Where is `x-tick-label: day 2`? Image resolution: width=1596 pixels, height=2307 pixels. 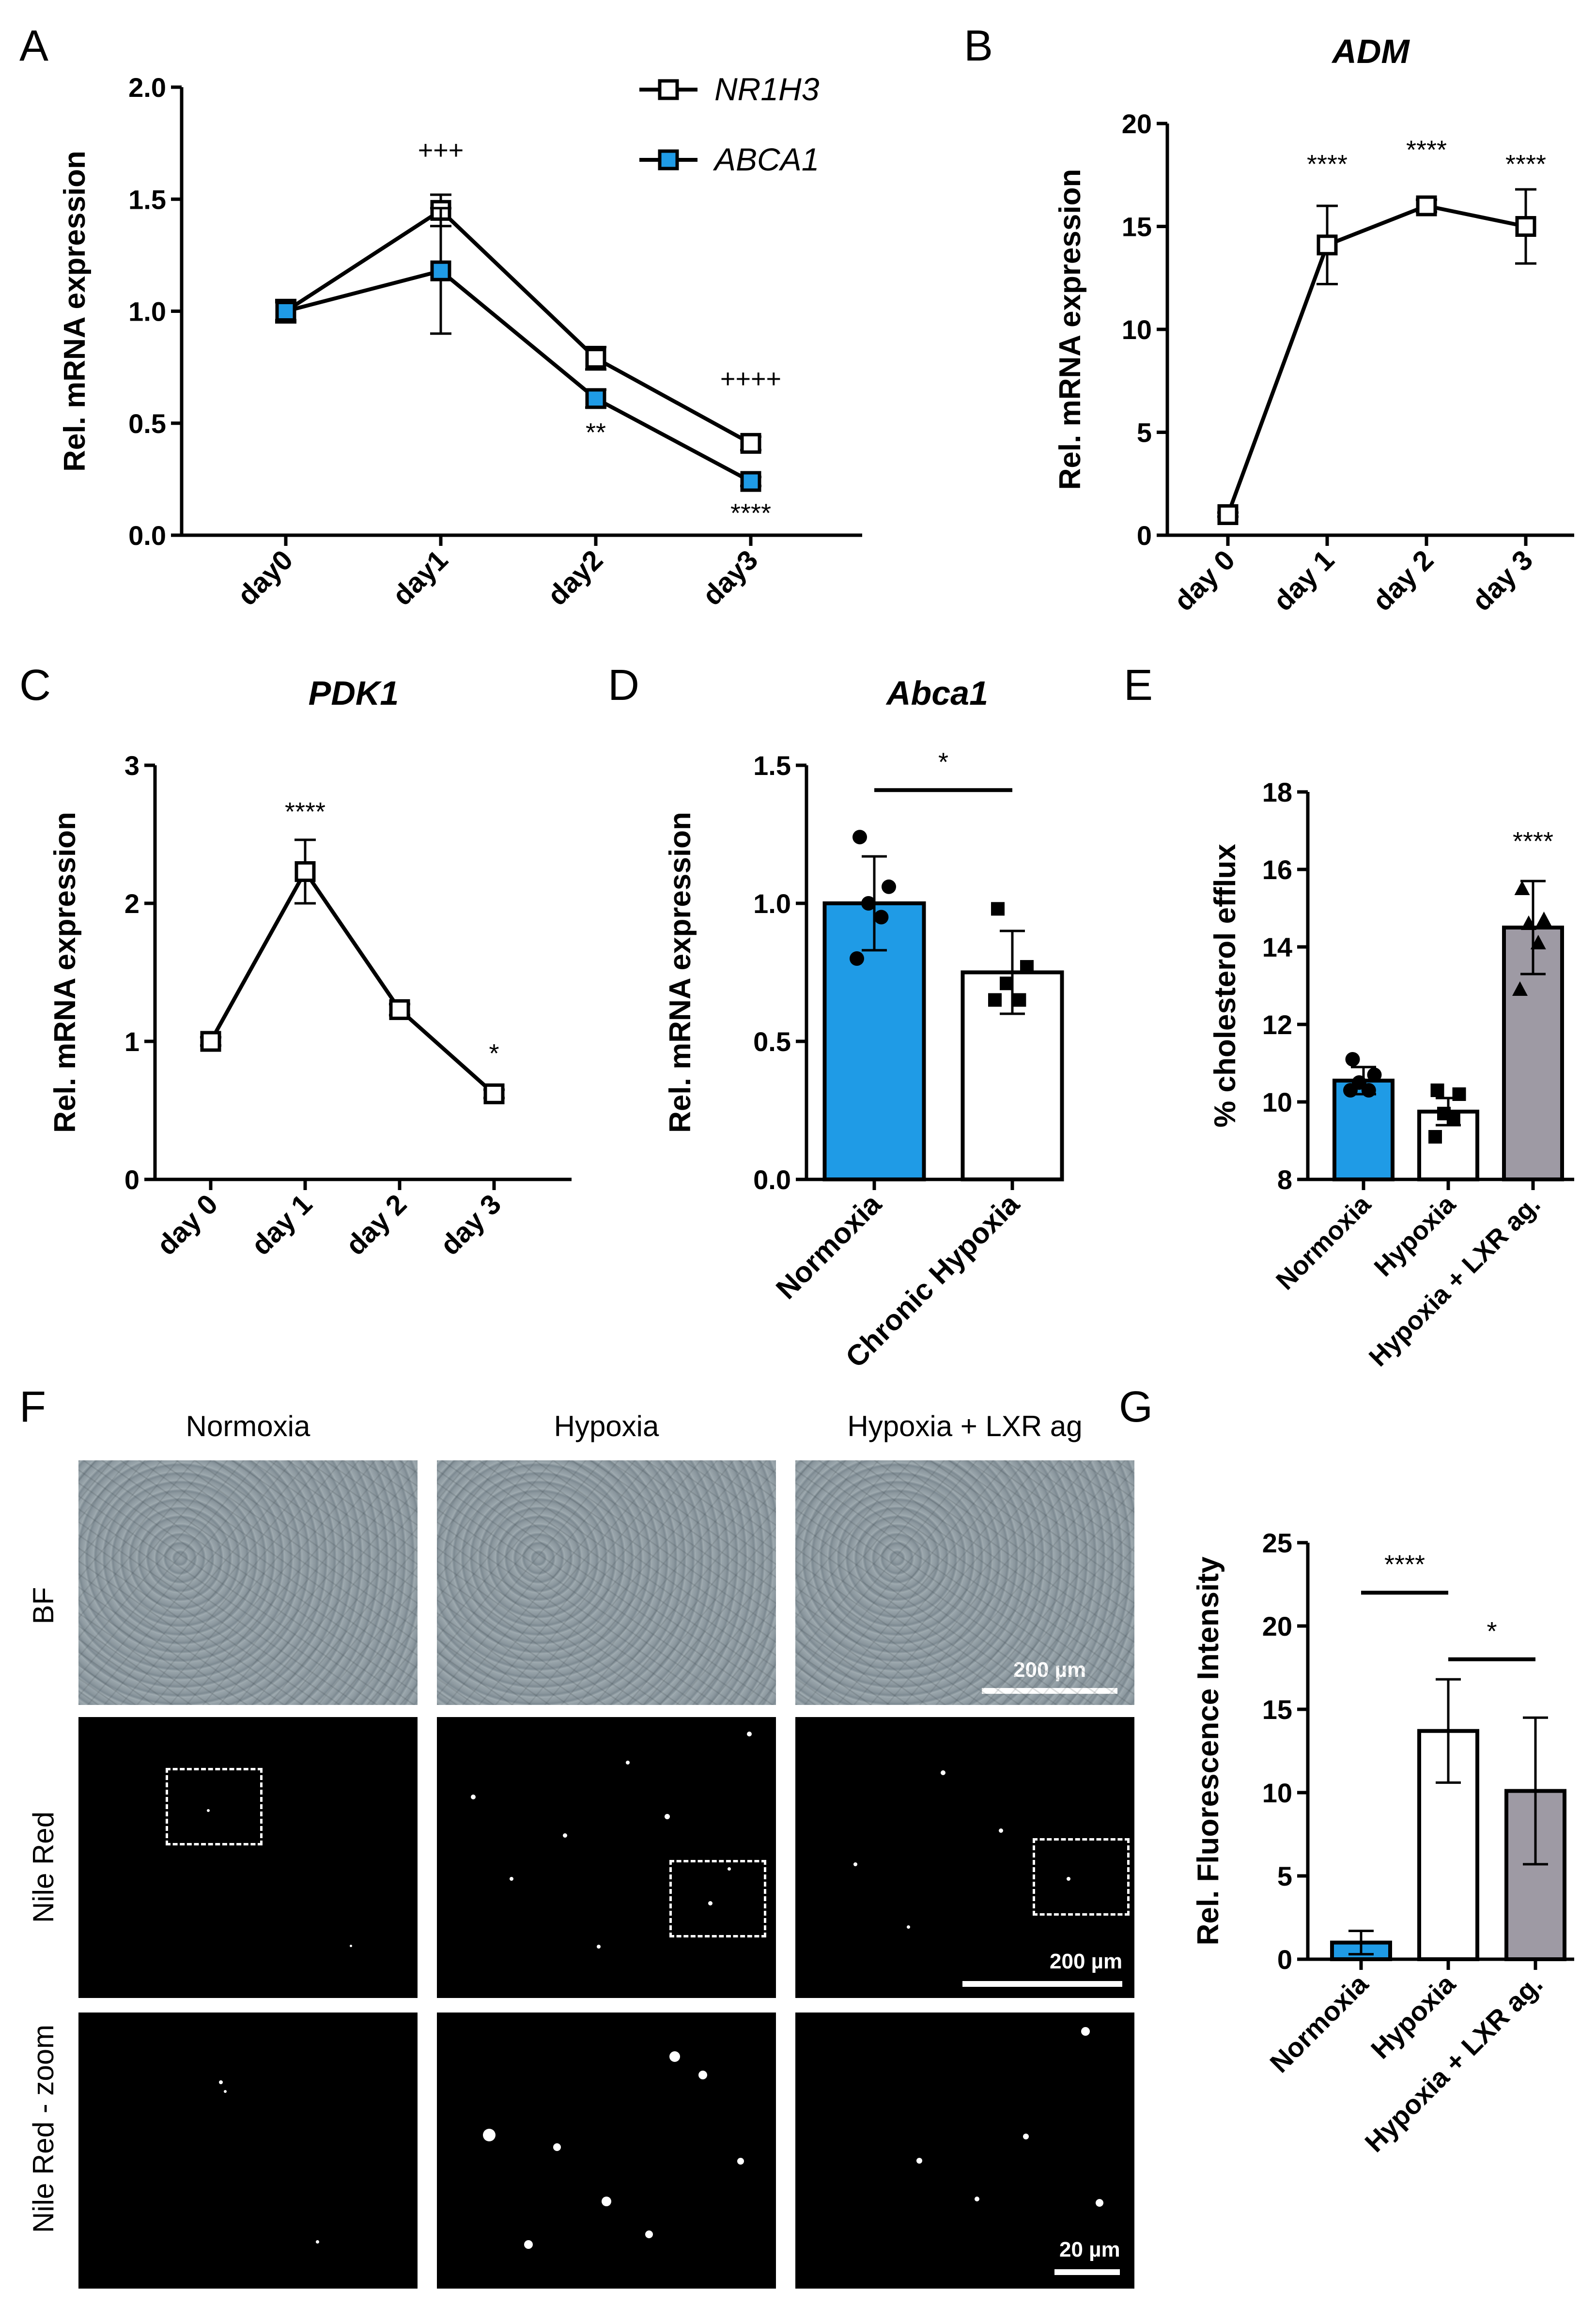 x-tick-label: day 2 is located at coordinates (1403, 580).